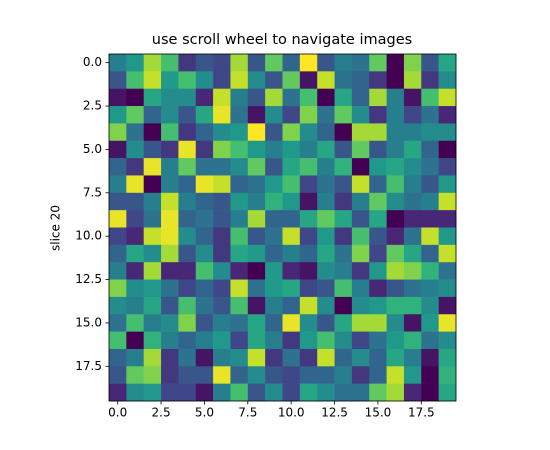 The height and width of the screenshot is (450, 550). Describe the element at coordinates (88, 279) in the screenshot. I see `y-tick-label: 12.5` at that location.